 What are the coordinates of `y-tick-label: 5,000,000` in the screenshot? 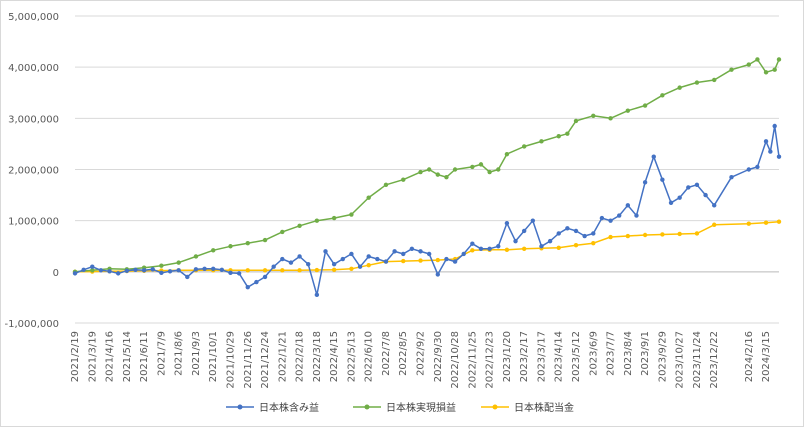 It's located at (33, 17).